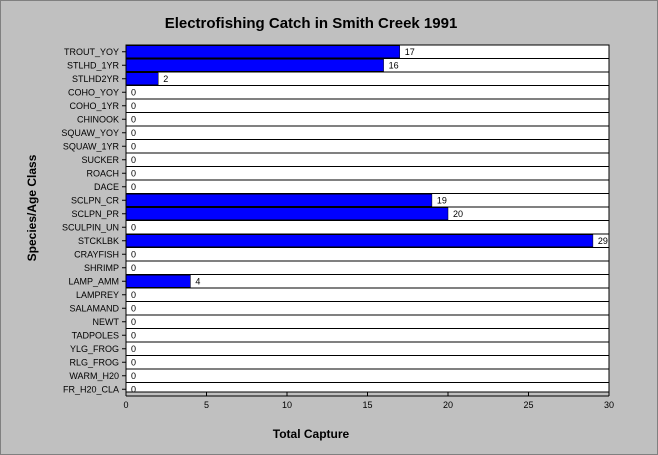  What do you see at coordinates (96, 254) in the screenshot?
I see `category-label: CRAYFISH` at bounding box center [96, 254].